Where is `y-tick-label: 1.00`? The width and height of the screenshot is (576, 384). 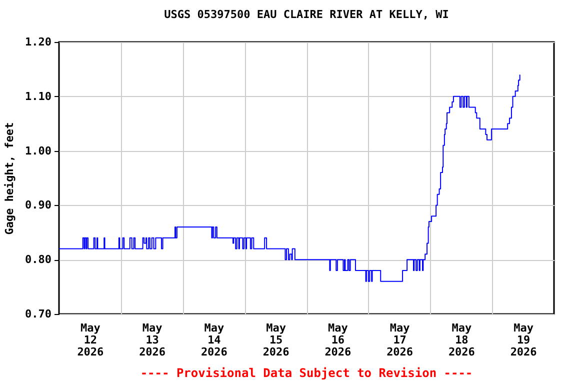
y-tick-label: 1.00 is located at coordinates (38, 151).